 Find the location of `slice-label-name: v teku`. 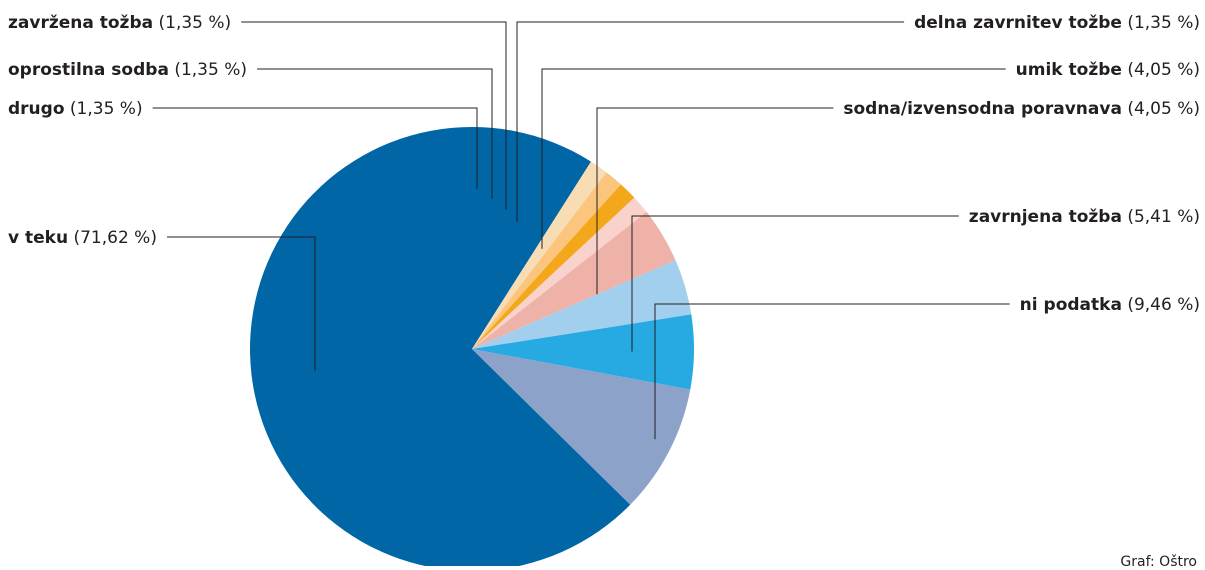

slice-label-name: v teku is located at coordinates (38, 238).